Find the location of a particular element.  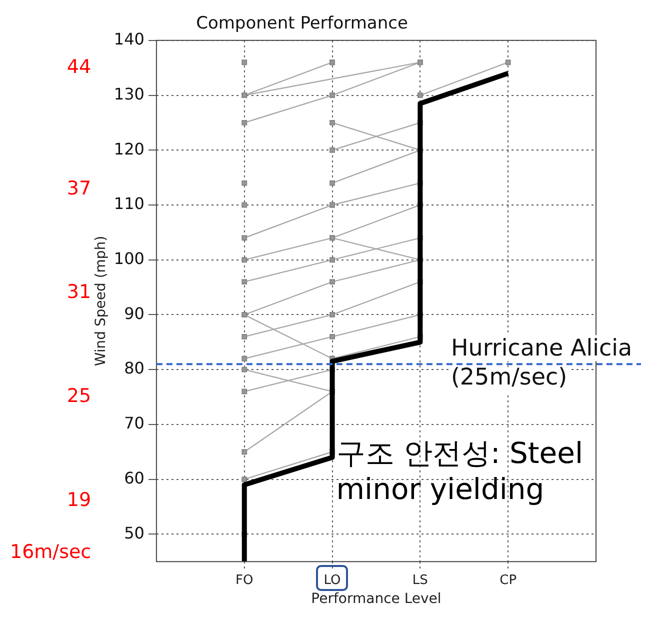

y-tick-label: 130 is located at coordinates (129, 94).